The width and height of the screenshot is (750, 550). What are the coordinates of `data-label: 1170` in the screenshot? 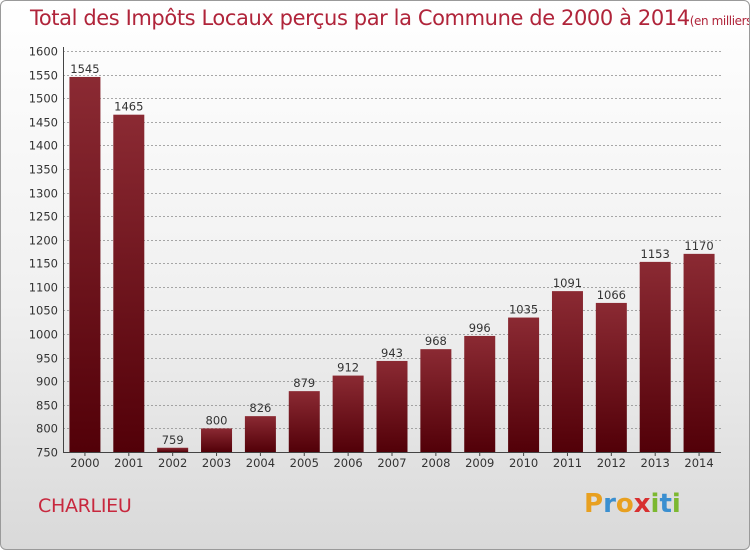 It's located at (698, 246).